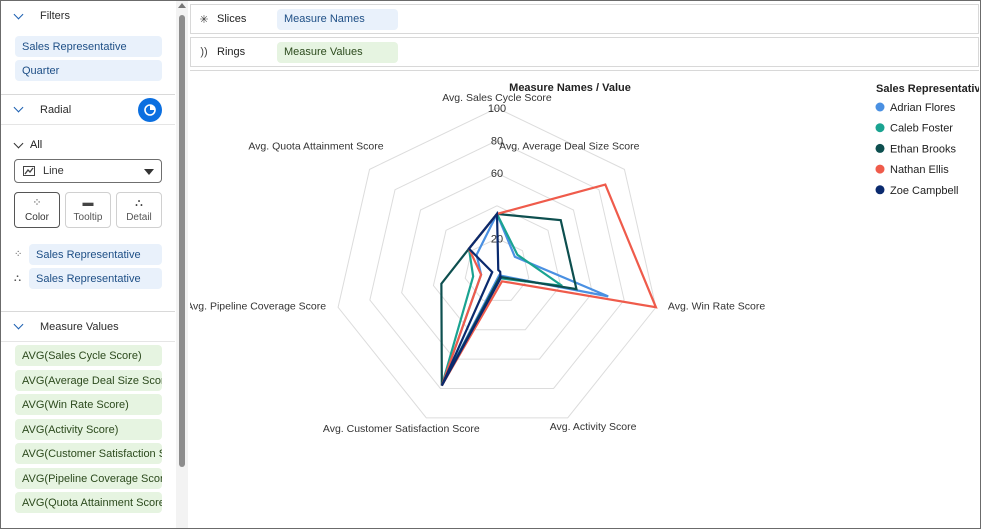 This screenshot has height=529, width=981. Describe the element at coordinates (36, 145) in the screenshot. I see `all-label: All` at that location.